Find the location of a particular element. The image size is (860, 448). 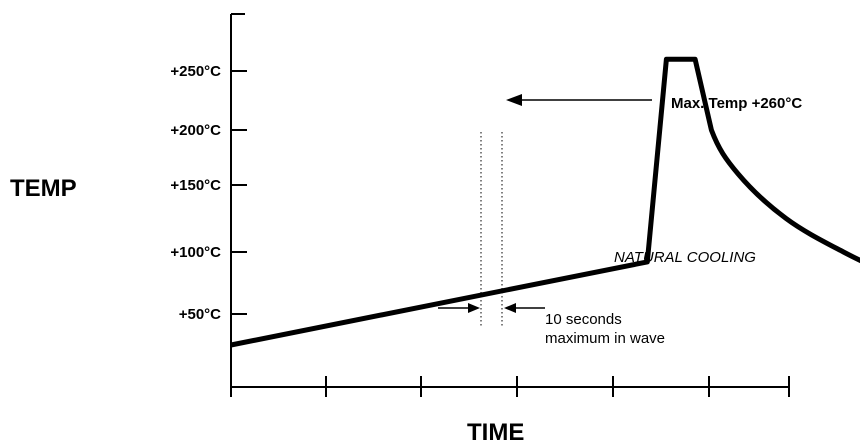

wave-left-arrow is located at coordinates (459, 308).